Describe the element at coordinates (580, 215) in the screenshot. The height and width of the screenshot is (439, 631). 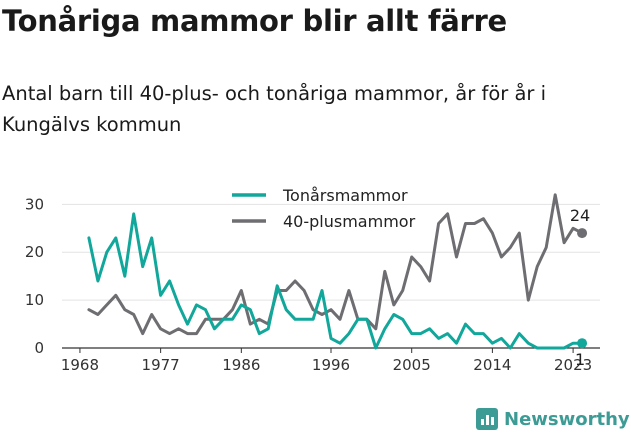
I see `end-value-label: 24` at that location.